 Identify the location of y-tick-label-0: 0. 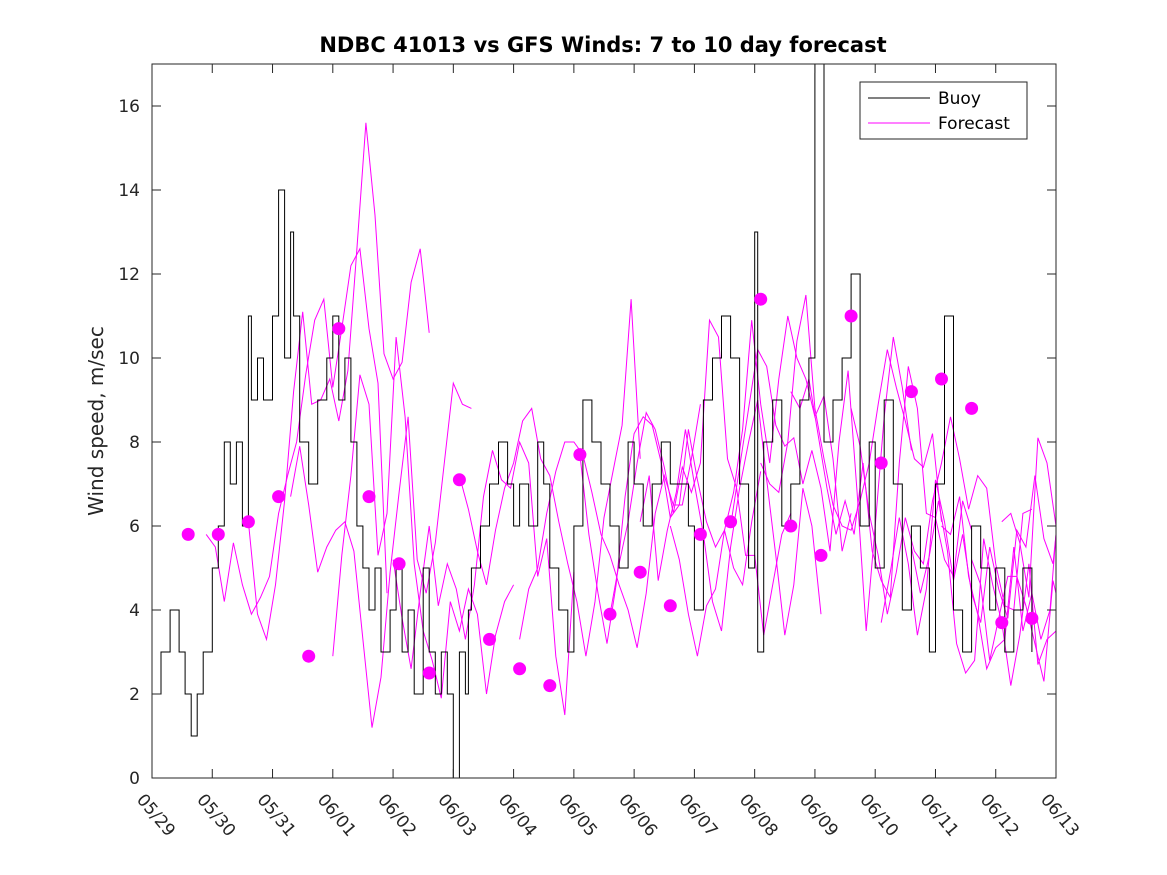
(134, 779).